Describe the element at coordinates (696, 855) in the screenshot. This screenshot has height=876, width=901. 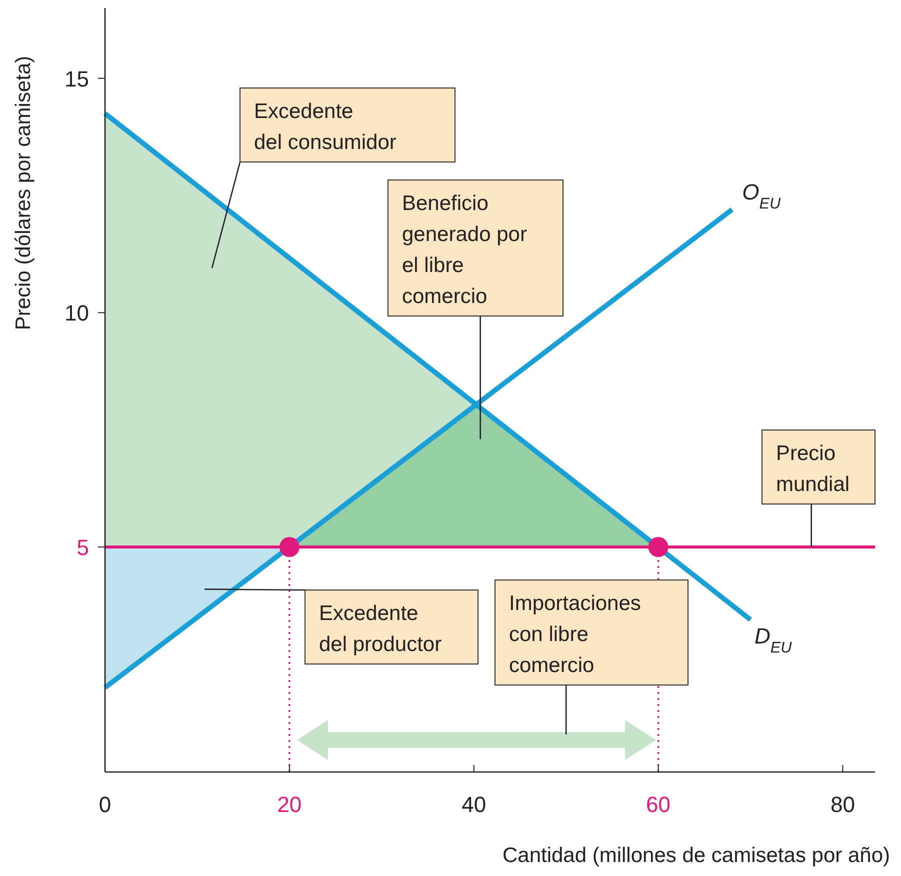
I see `x-axis-title: Cantidad (millones de camisetas por año)` at that location.